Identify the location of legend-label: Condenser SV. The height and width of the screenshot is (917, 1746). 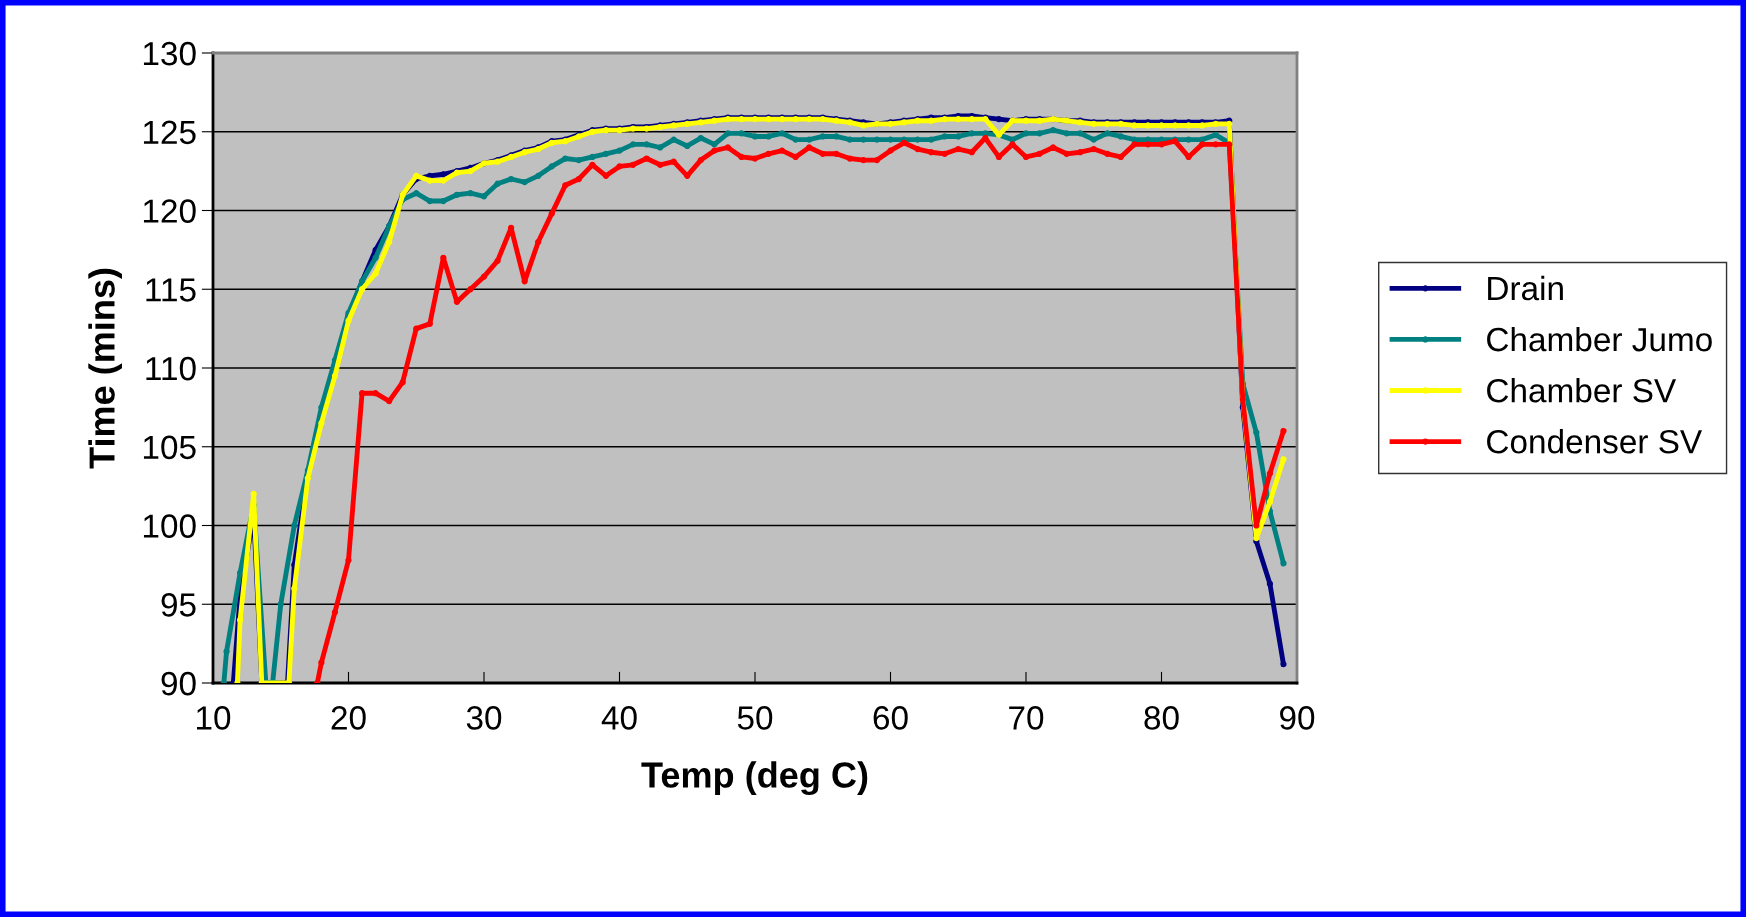
(1595, 441).